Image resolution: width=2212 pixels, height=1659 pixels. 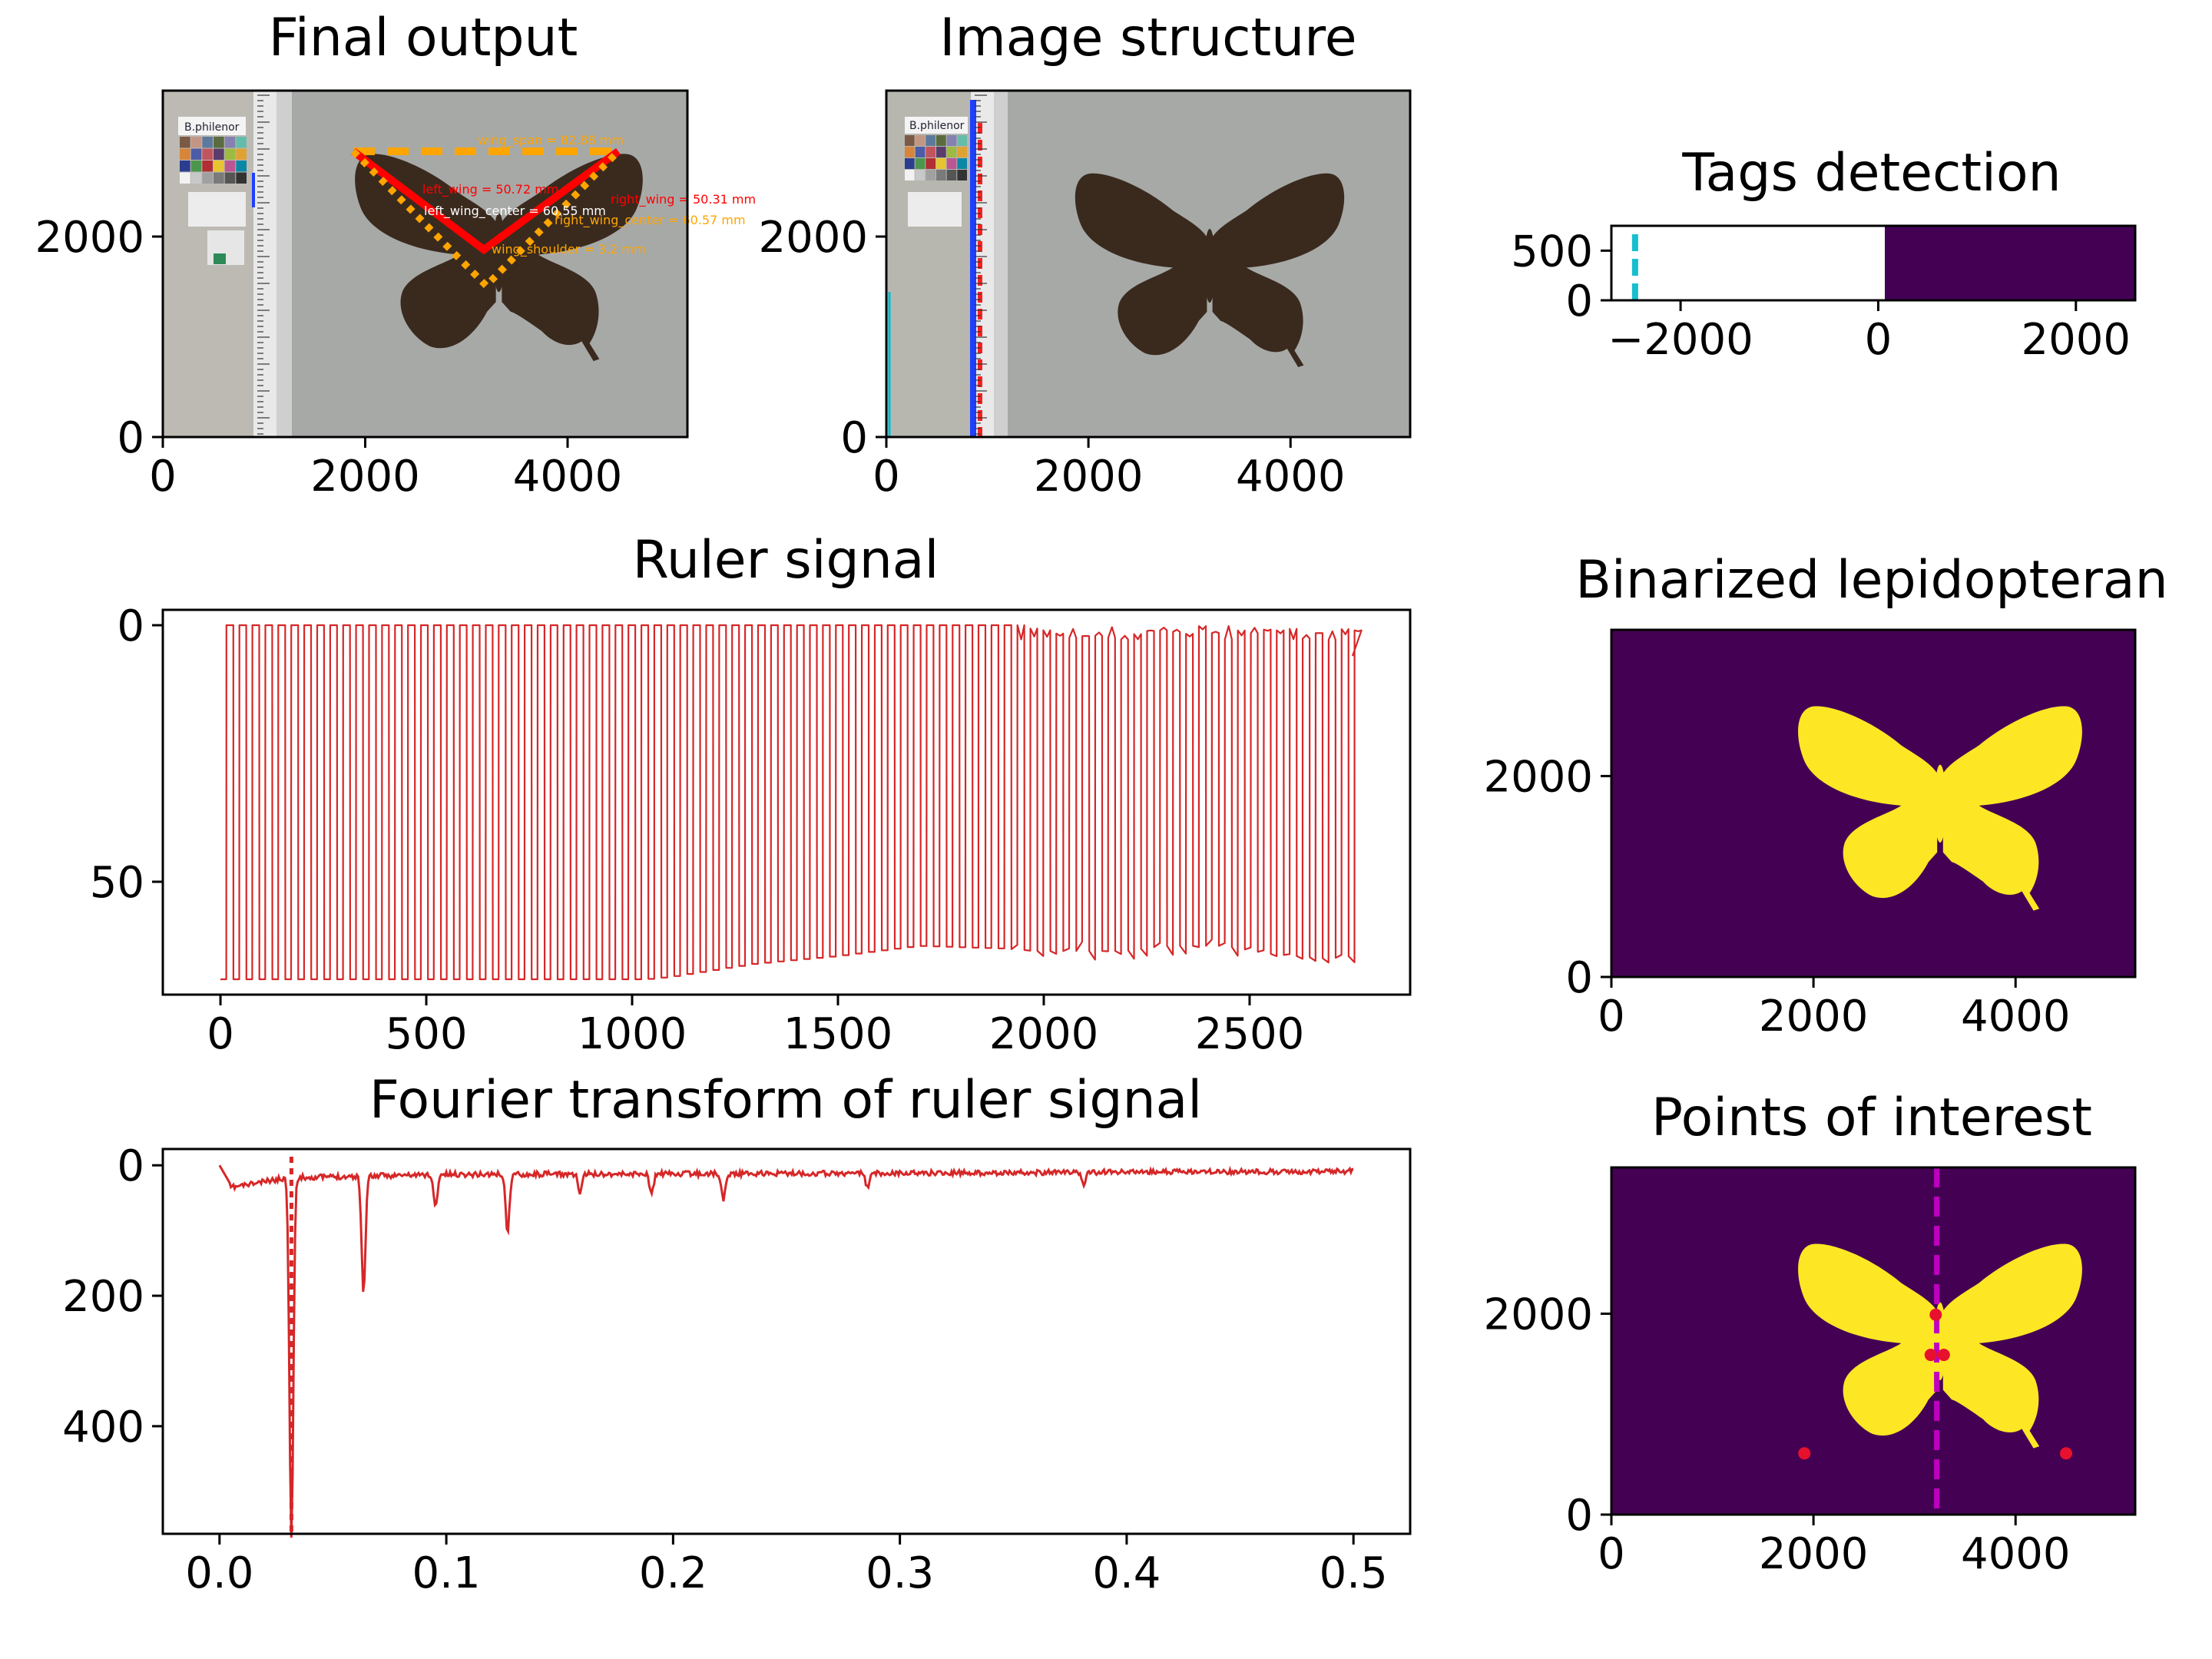 I want to click on tags-empty-region, so click(x=1748, y=263).